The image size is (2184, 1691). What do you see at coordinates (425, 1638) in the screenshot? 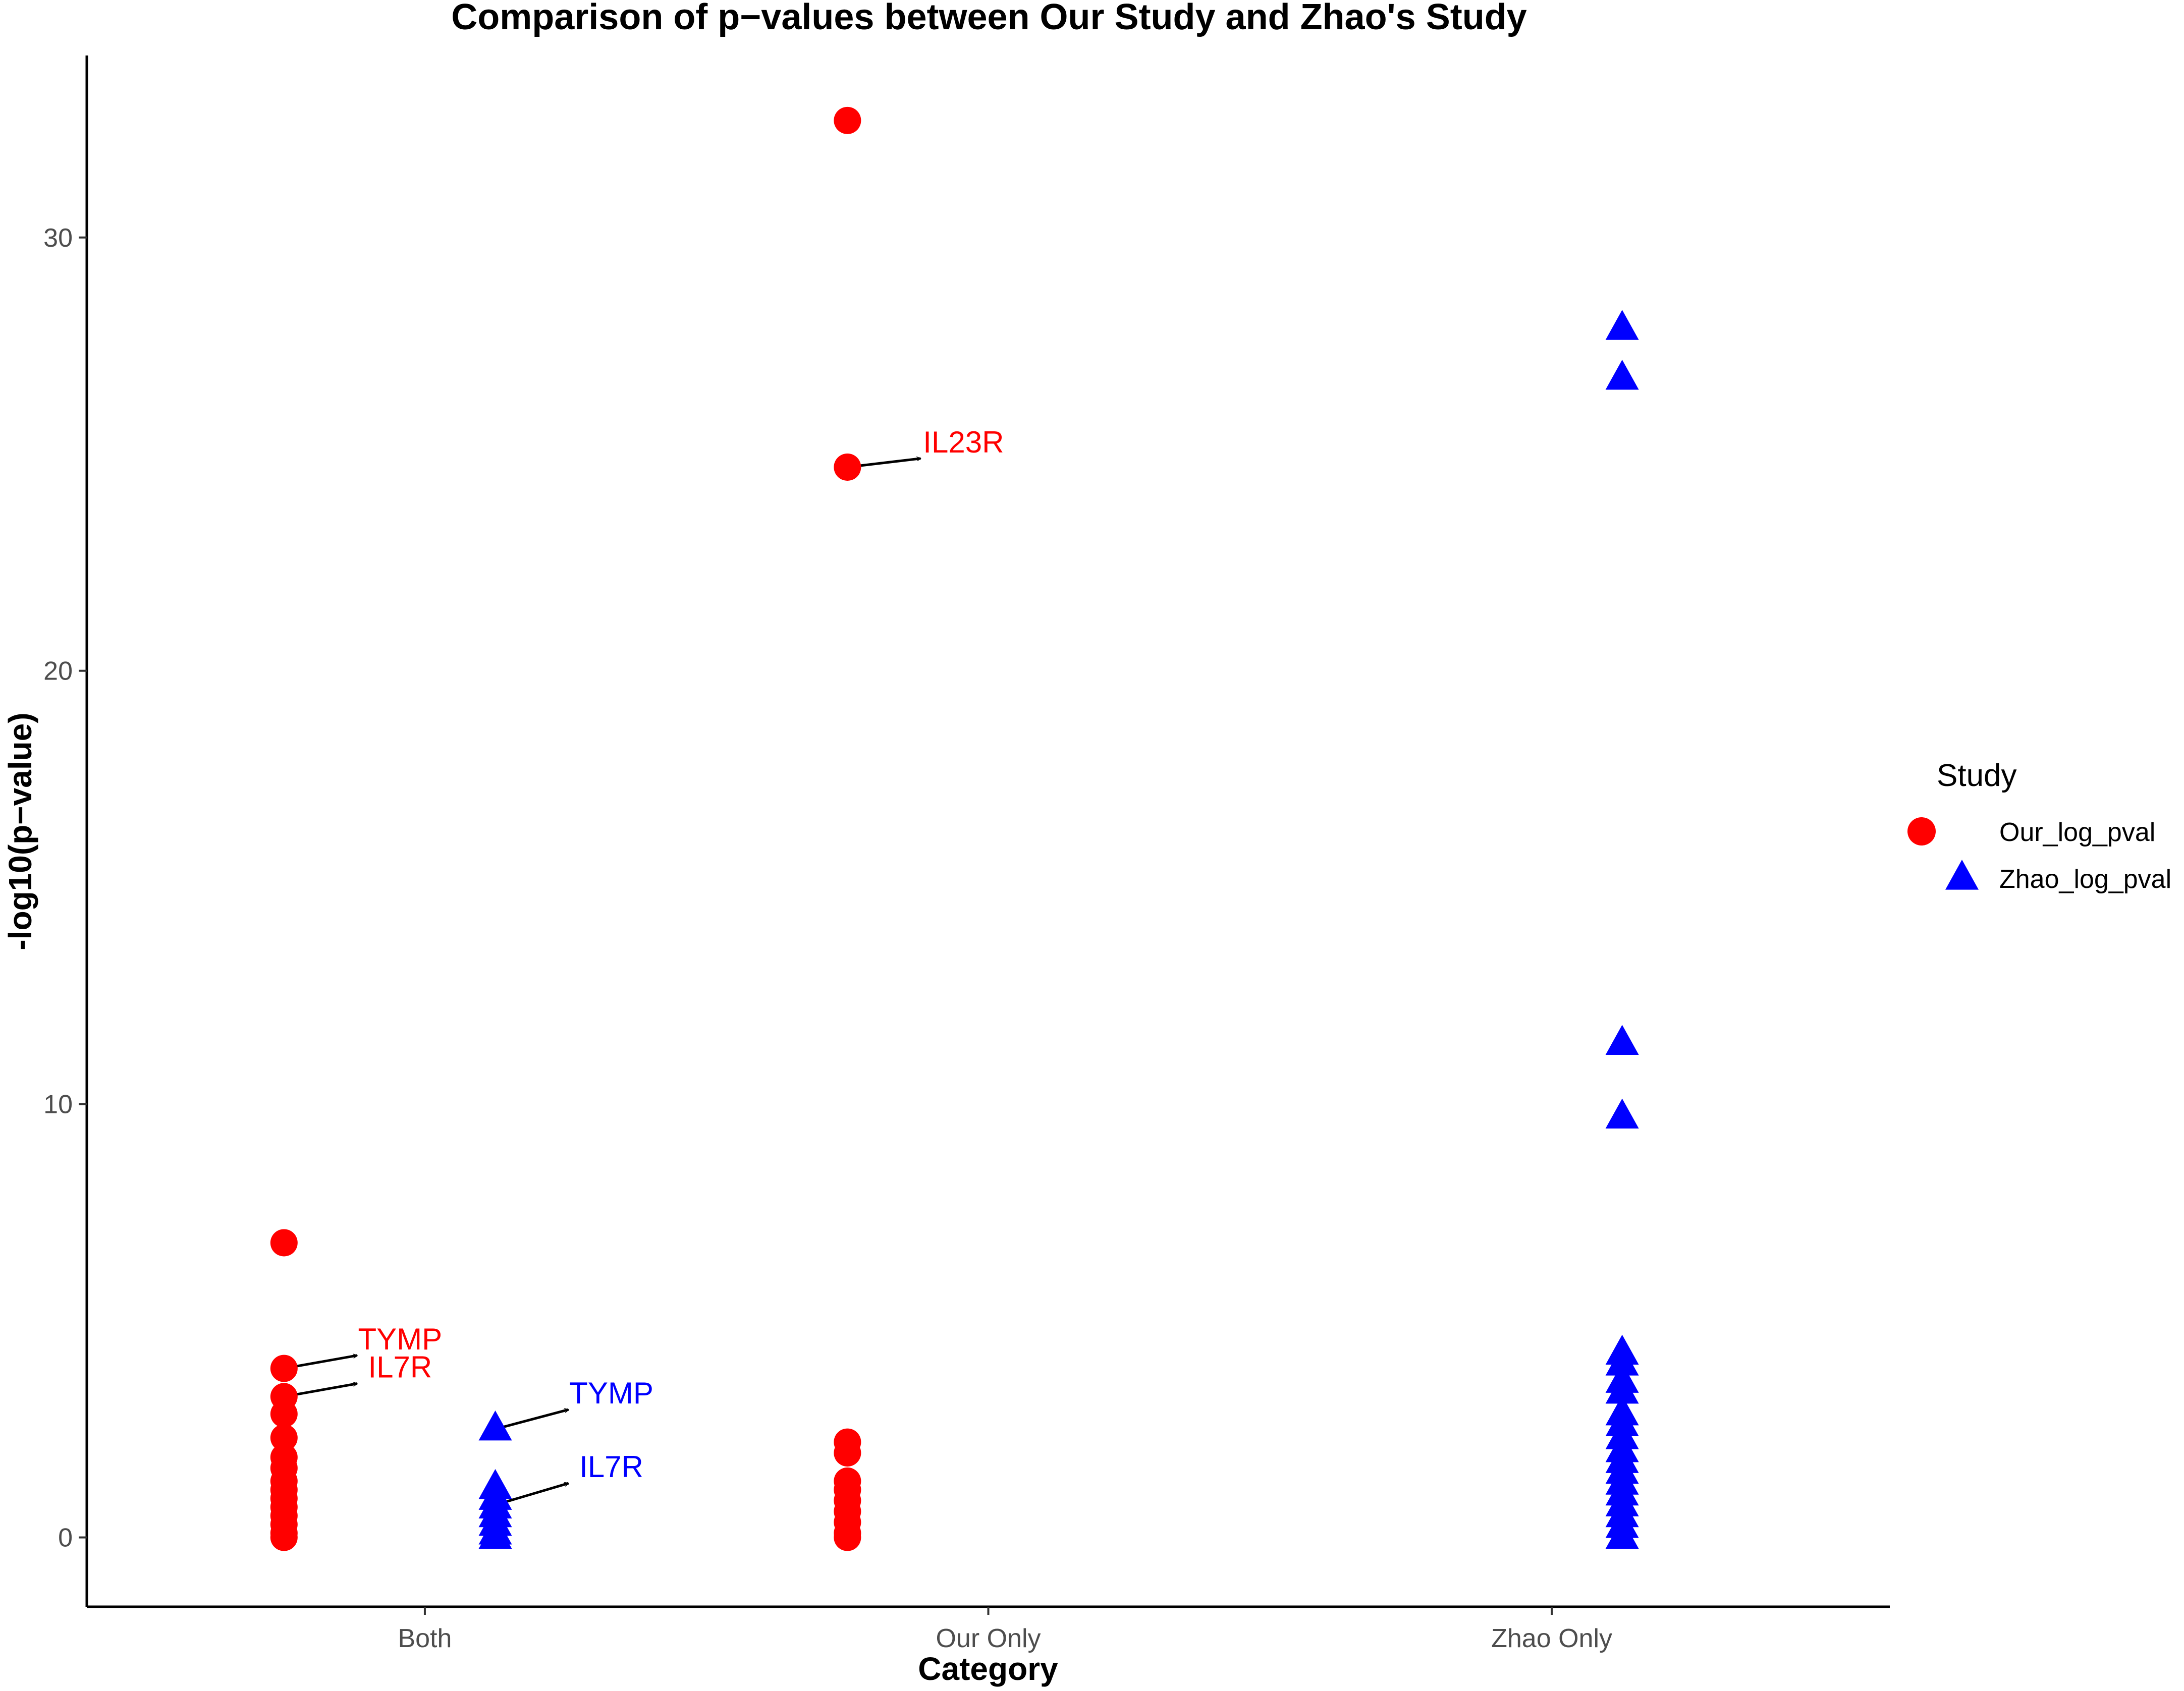
I see `x-tick-label-both: Both` at bounding box center [425, 1638].